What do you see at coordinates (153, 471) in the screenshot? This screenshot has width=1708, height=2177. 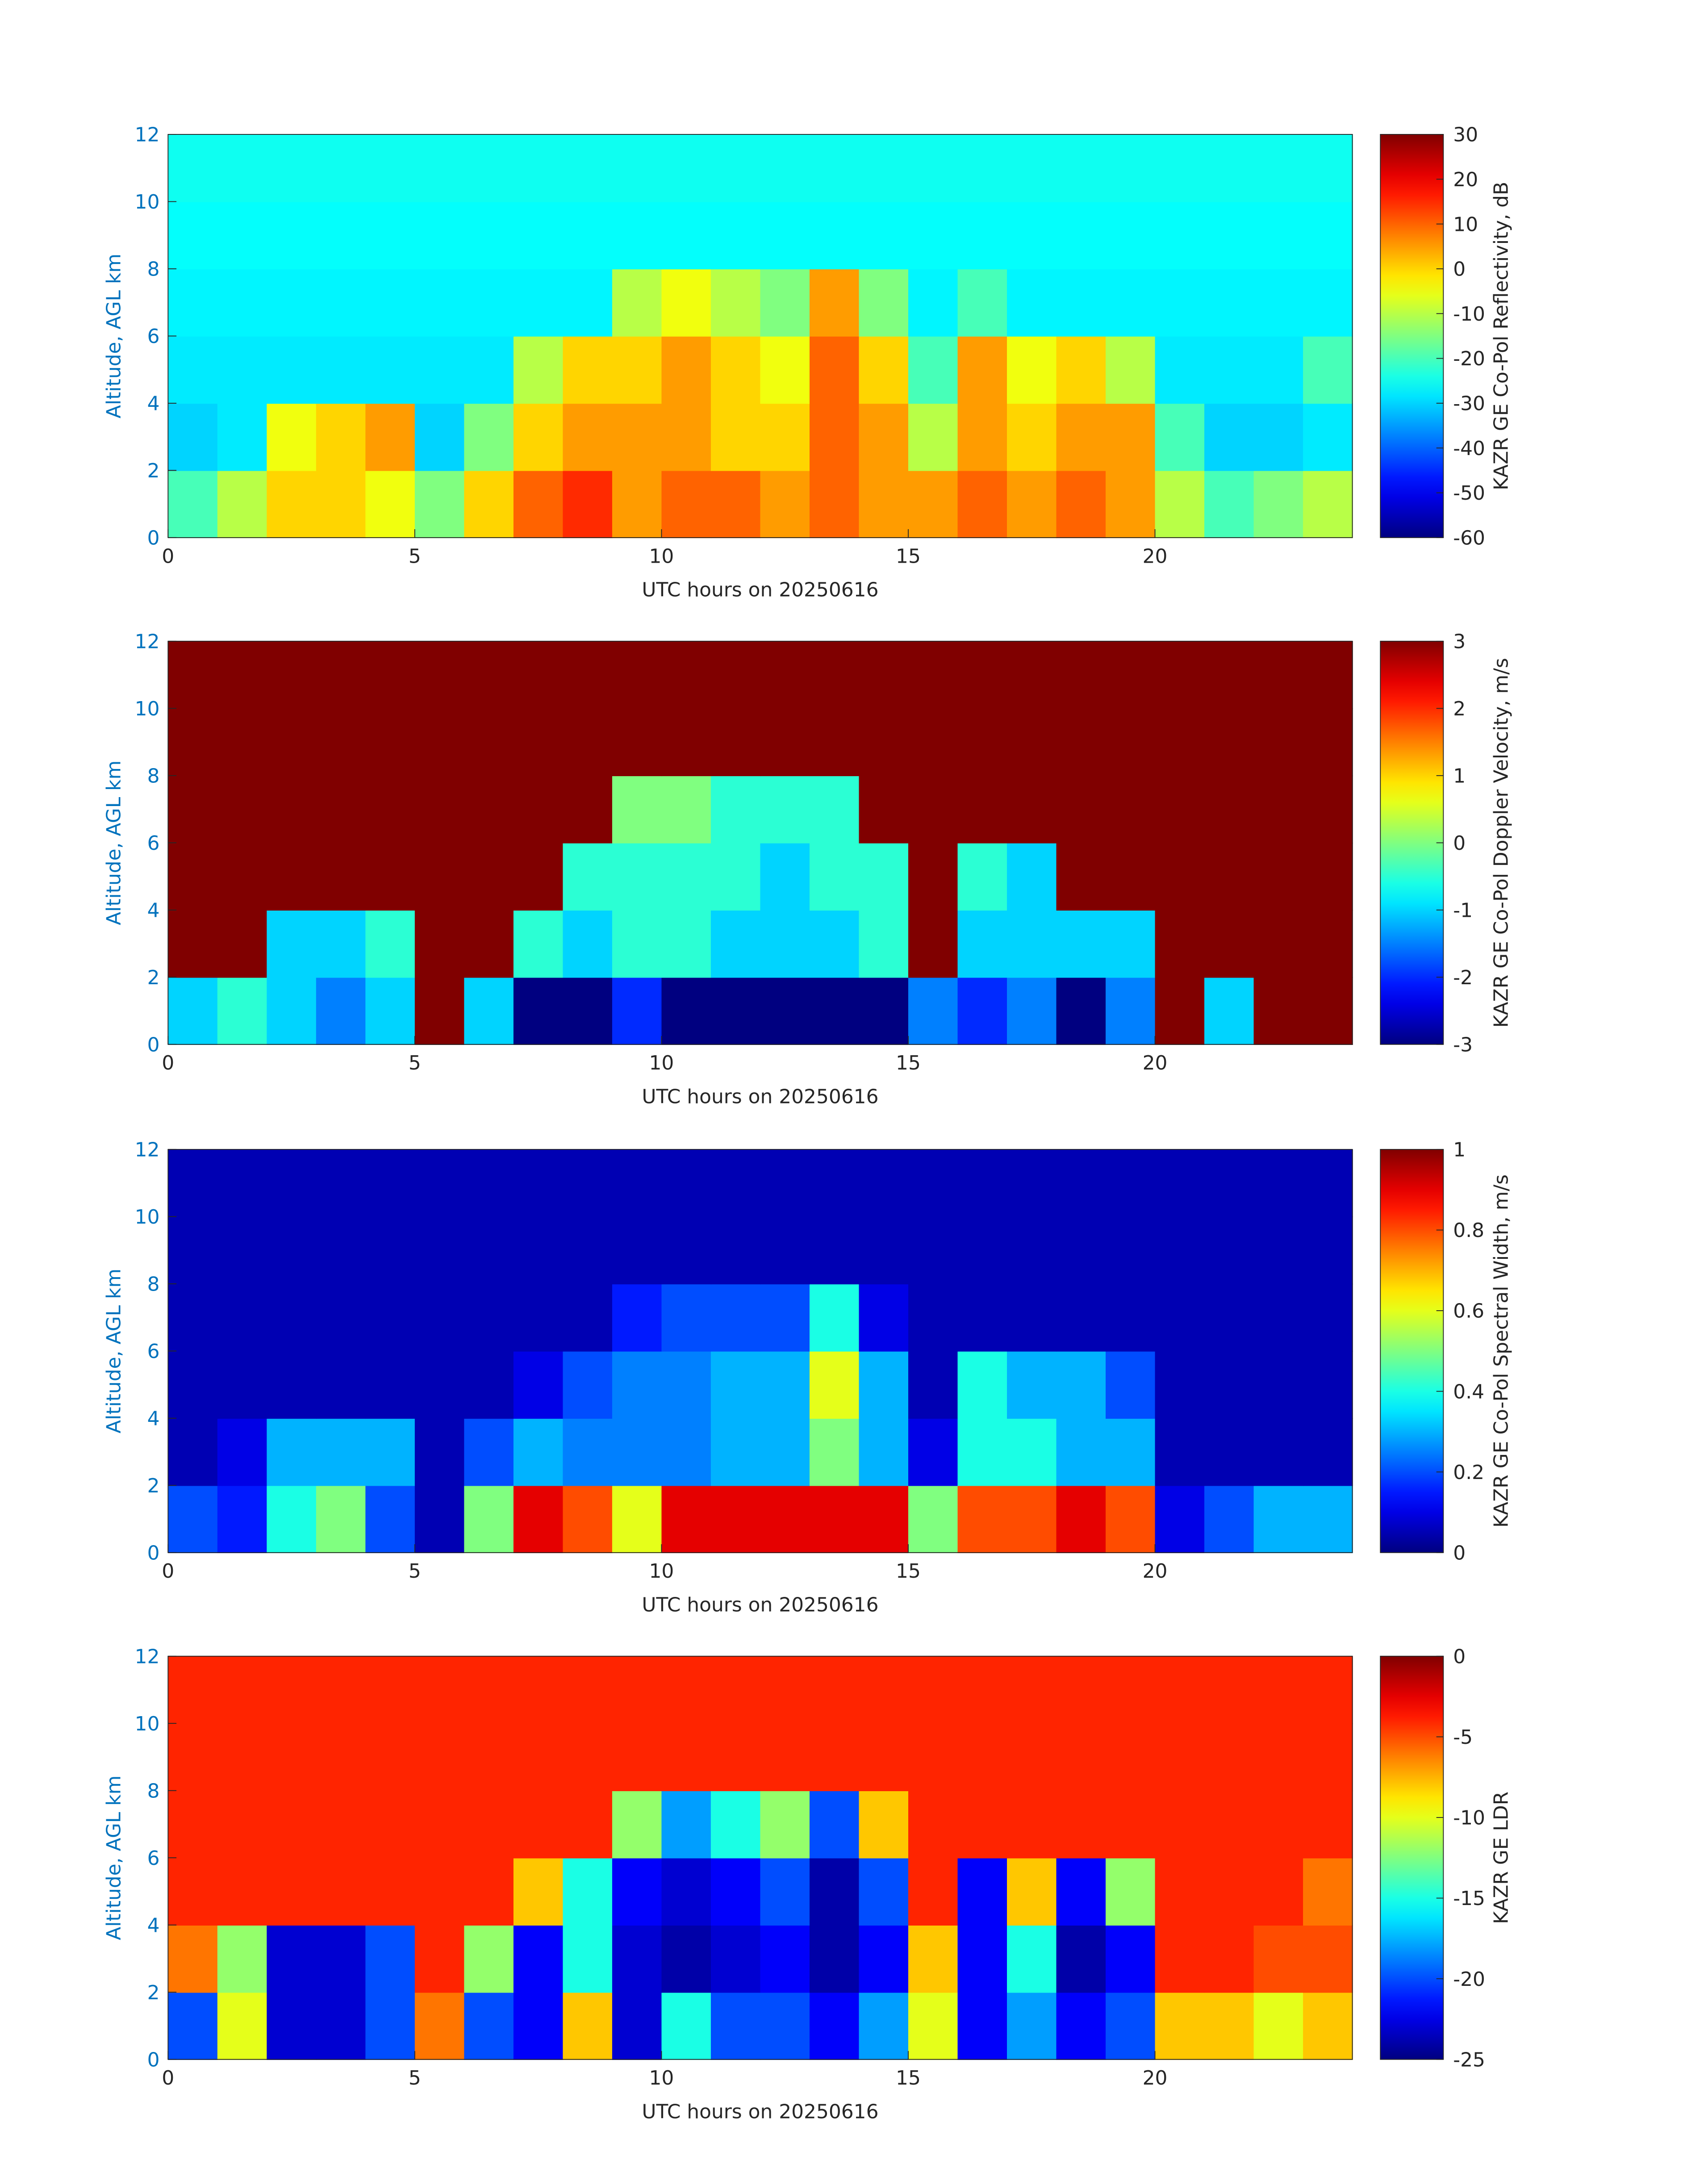 I see `y-tick-label: 2` at bounding box center [153, 471].